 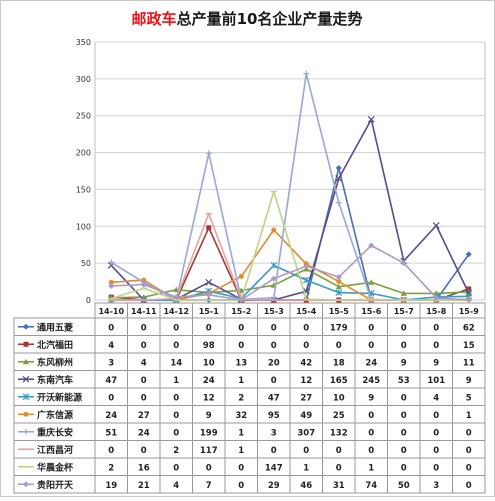 What do you see at coordinates (144, 311) in the screenshot?
I see `x-tick-label: 14-11` at bounding box center [144, 311].